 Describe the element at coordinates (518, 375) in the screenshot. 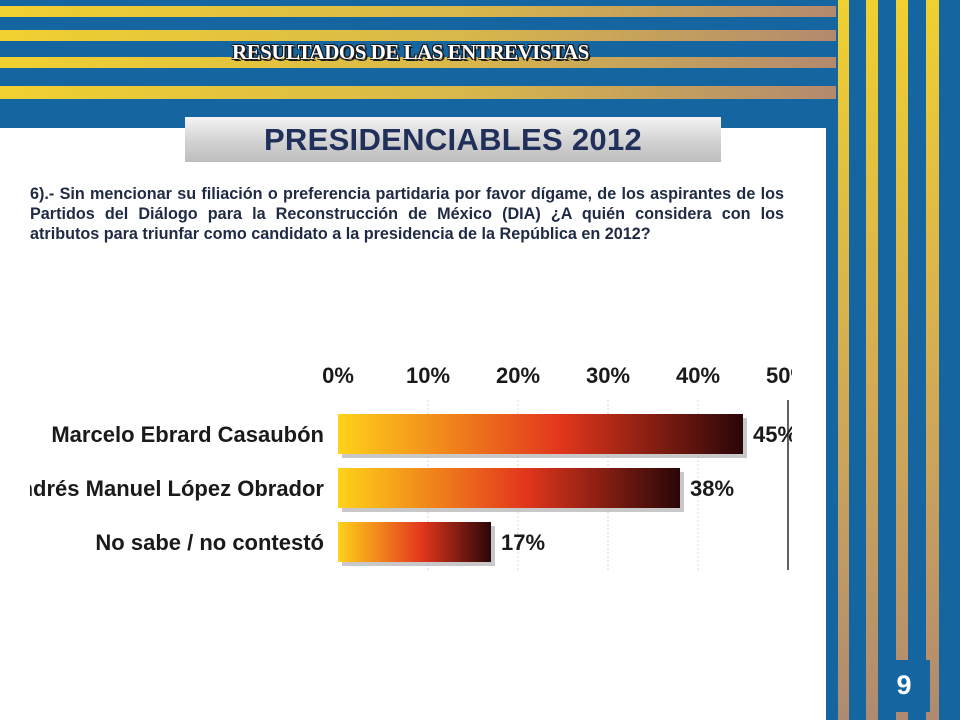

I see `x-tick-label: 20%` at that location.